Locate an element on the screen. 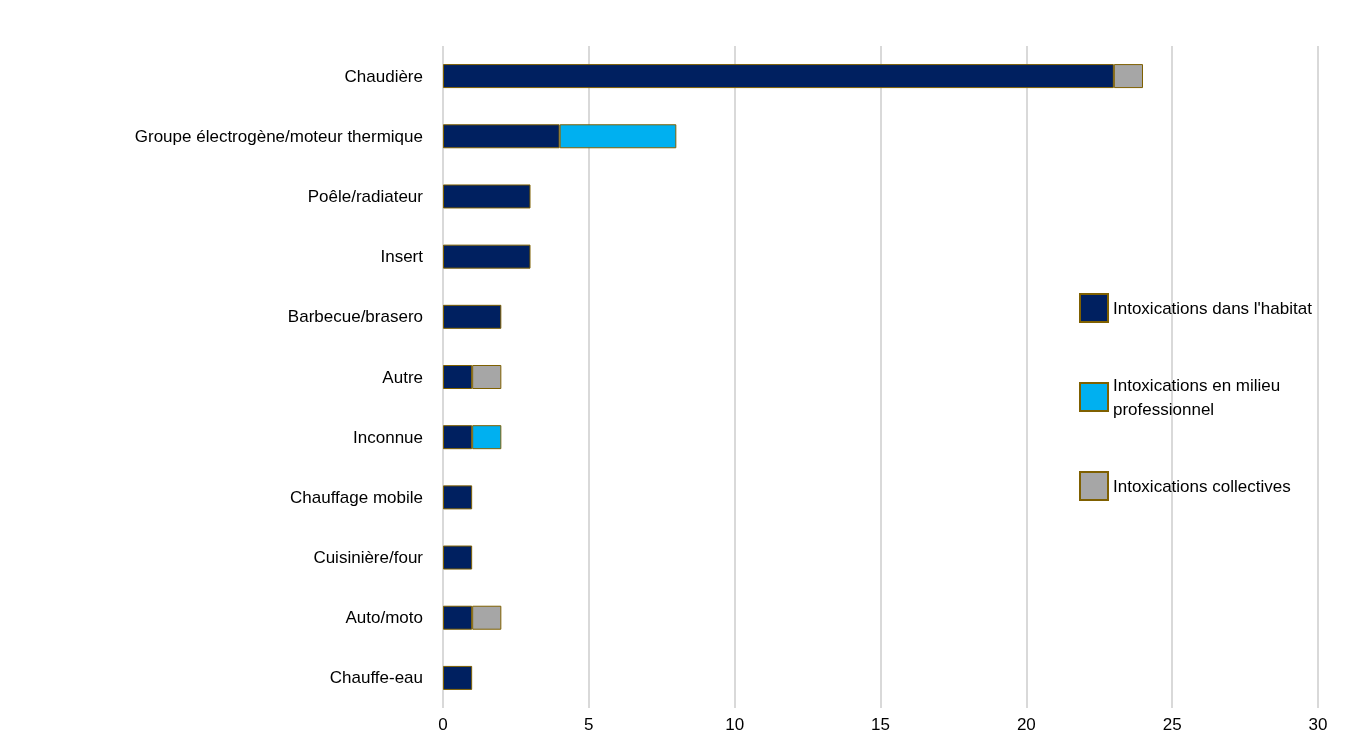 Image resolution: width=1357 pixels, height=756 pixels. y-tick-label: Autre is located at coordinates (402, 377).